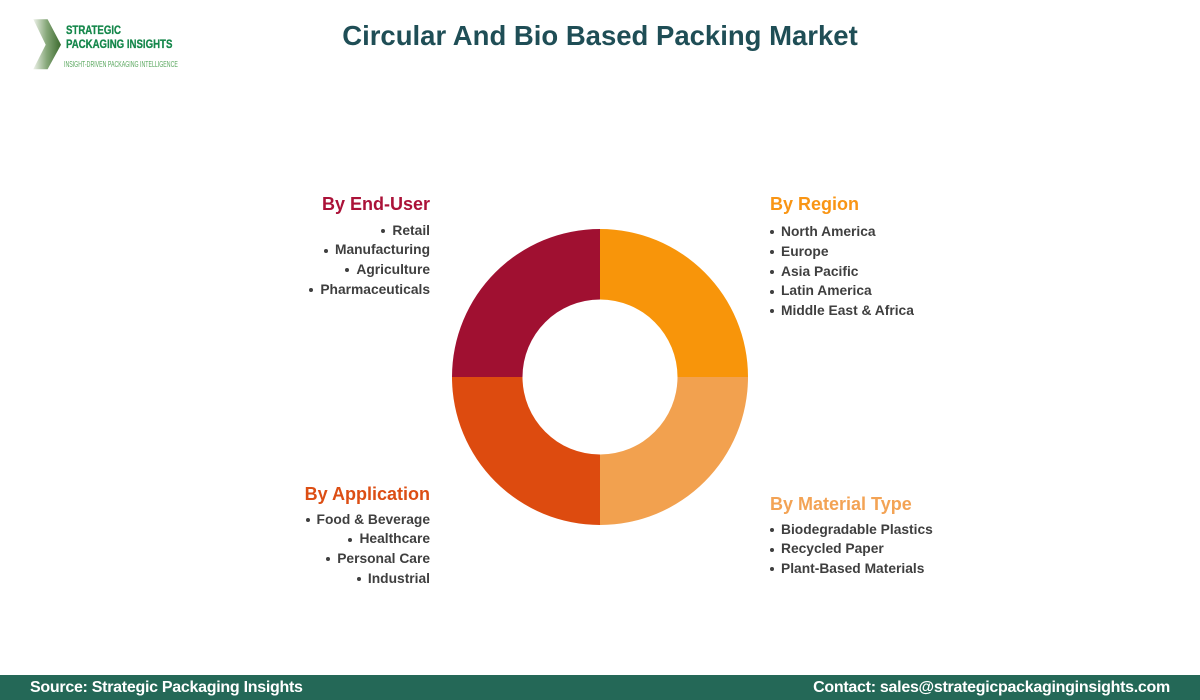 The height and width of the screenshot is (700, 1200). Describe the element at coordinates (93, 30) in the screenshot. I see `svg-text: STRATEGIC` at that location.